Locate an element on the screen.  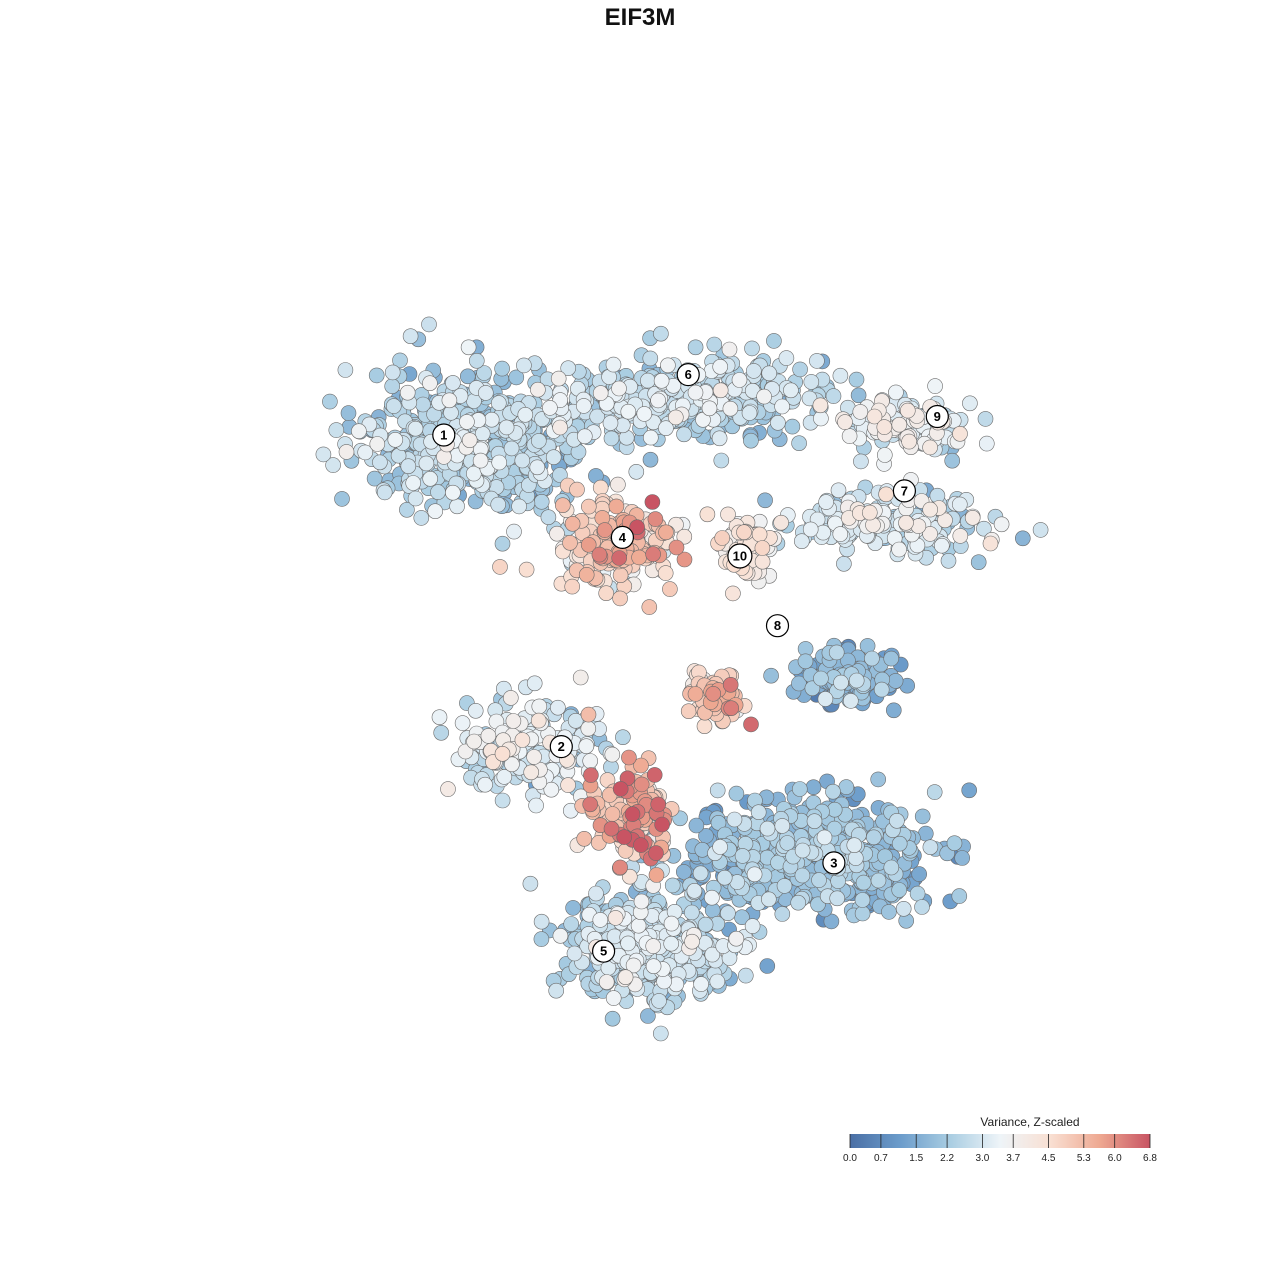
colorbar-tick-label: 0.7 is located at coordinates (881, 1158).